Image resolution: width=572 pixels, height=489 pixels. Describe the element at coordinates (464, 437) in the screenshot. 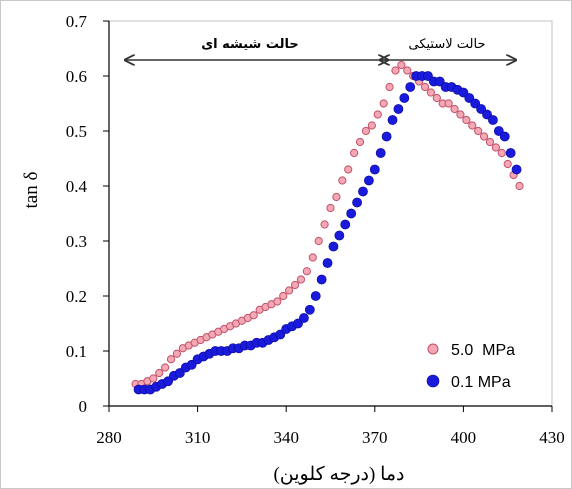

I see `x-tick-label: 400` at that location.